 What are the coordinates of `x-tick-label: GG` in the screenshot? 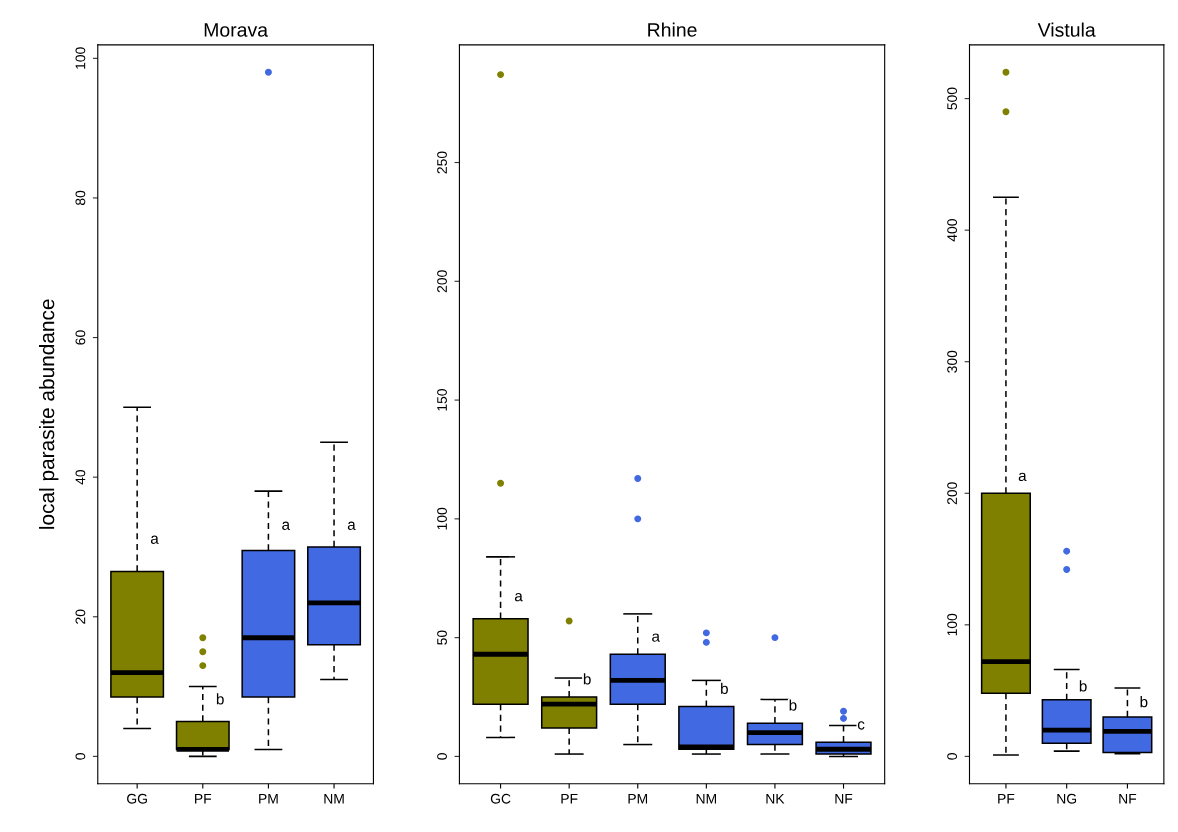 It's located at (137, 798).